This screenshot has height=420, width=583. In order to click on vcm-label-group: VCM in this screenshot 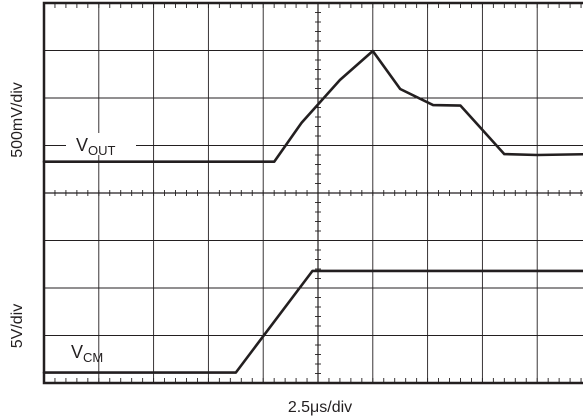, I will do `click(87, 353)`.